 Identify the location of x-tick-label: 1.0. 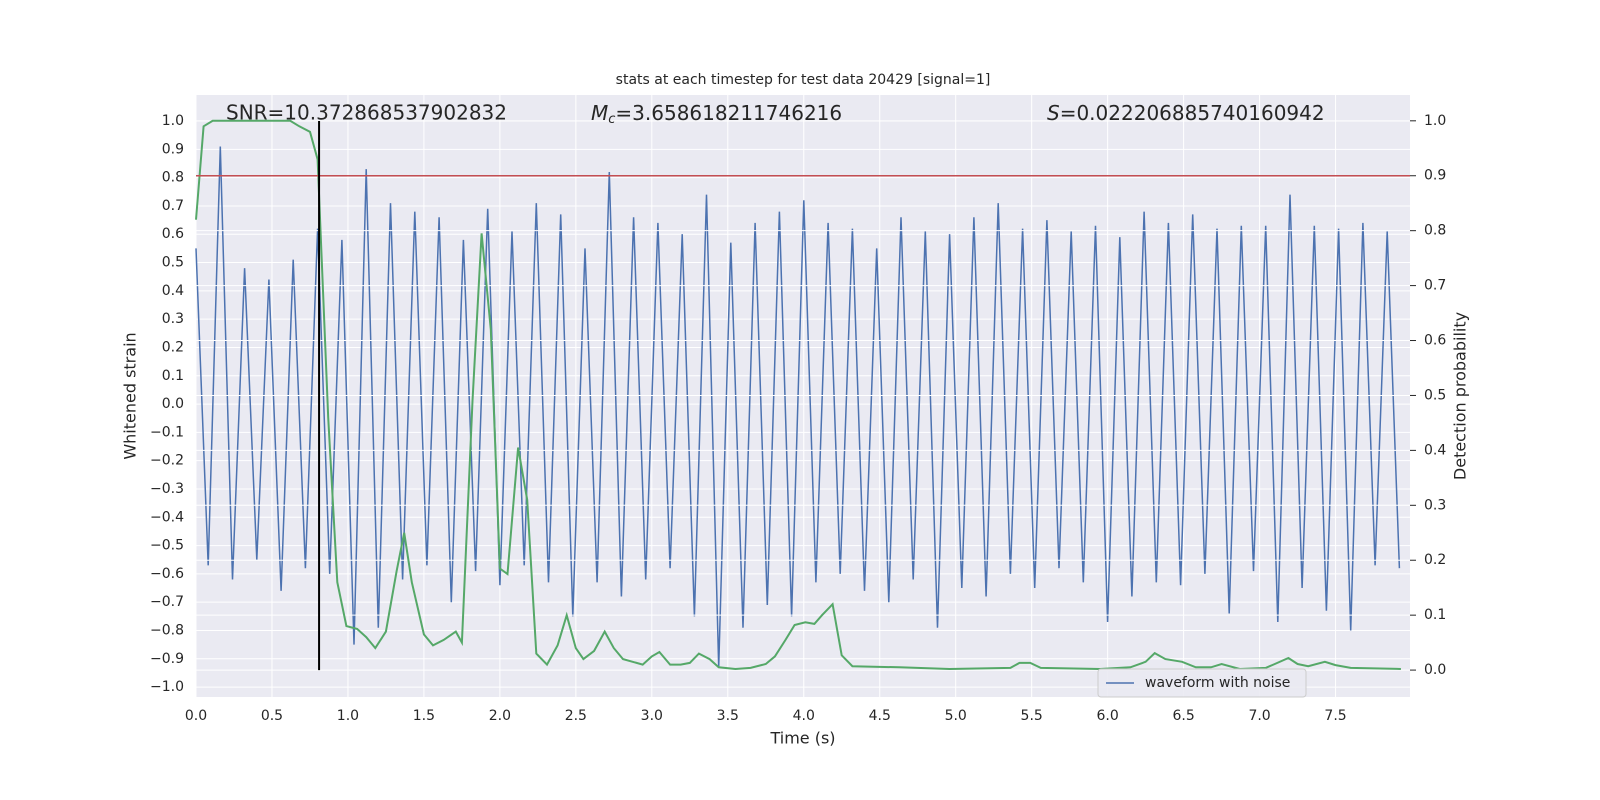
(348, 716).